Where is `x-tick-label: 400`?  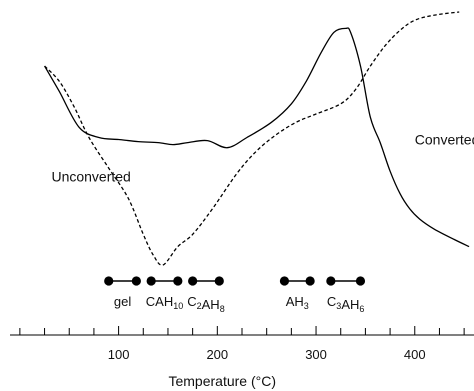
x-tick-label: 400 is located at coordinates (415, 354).